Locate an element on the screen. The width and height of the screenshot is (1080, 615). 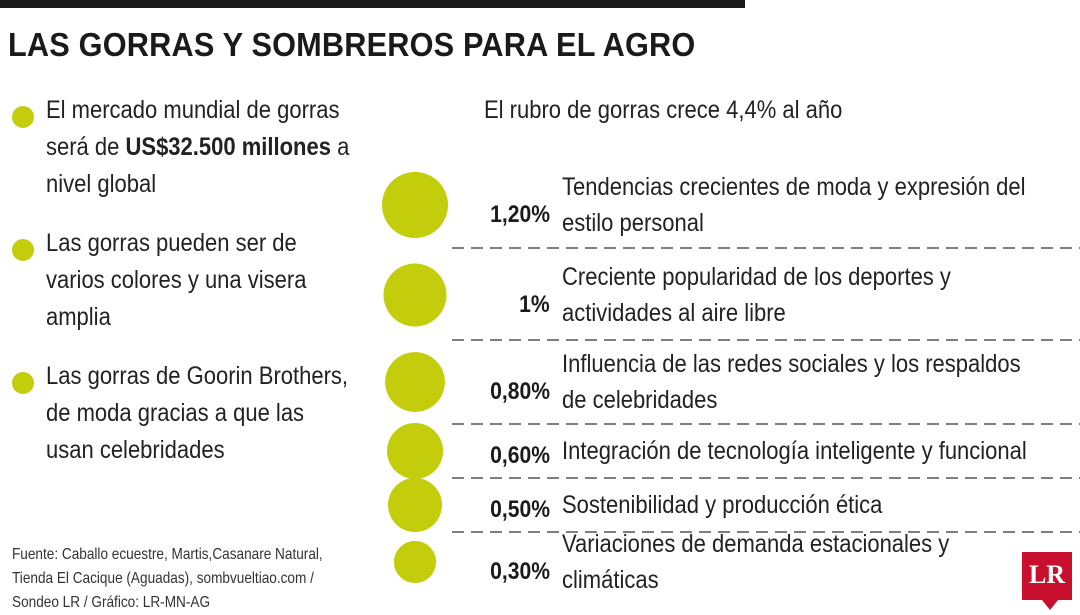
row-value: 1% is located at coordinates (534, 304).